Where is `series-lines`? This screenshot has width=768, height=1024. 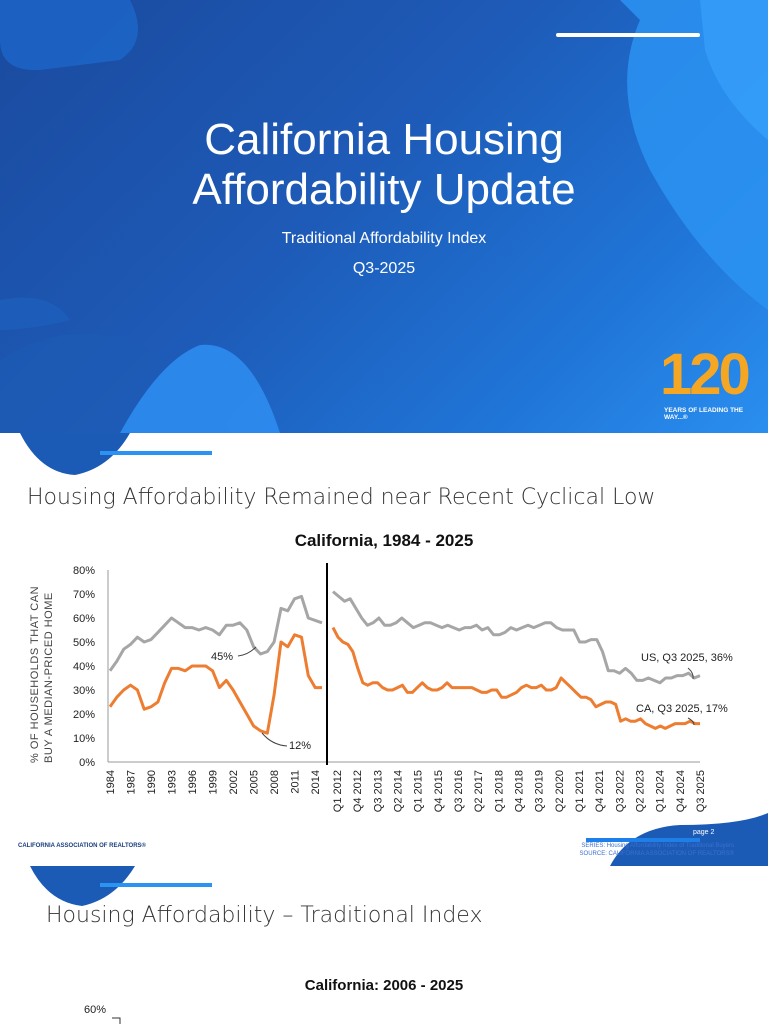 series-lines is located at coordinates (404, 662).